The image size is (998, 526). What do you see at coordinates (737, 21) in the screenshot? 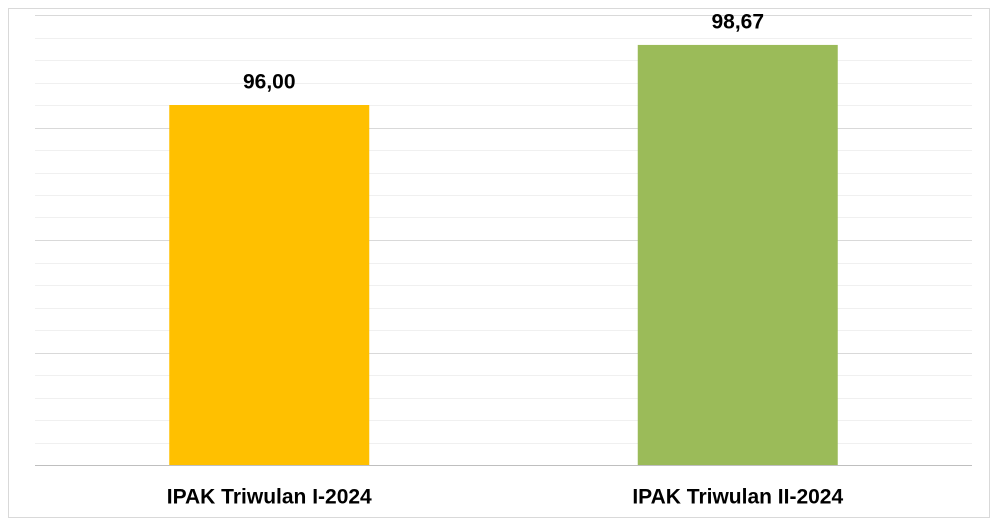
I see `value-label: 98,67` at bounding box center [737, 21].